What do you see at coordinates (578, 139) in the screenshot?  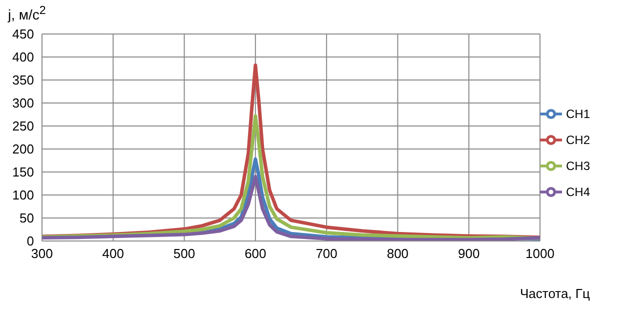 I see `legend-label: CH2` at bounding box center [578, 139].